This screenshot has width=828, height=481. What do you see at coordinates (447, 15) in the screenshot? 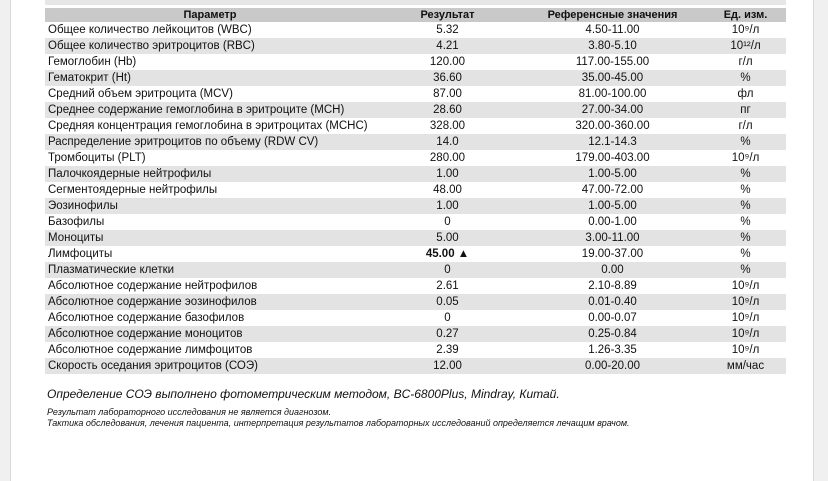
I see `header-cell: Результат` at bounding box center [447, 15].